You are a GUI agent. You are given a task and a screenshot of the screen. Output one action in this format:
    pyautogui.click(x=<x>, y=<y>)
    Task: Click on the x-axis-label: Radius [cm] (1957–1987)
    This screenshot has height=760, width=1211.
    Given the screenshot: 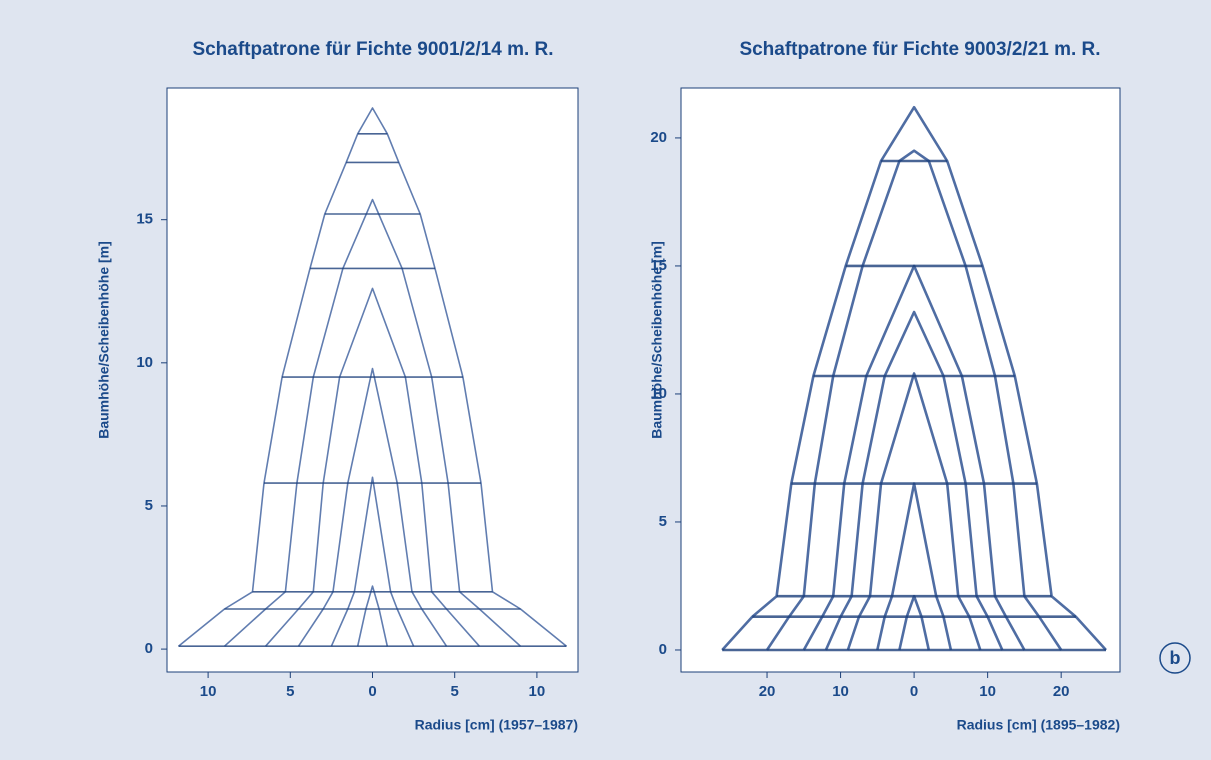 What is the action you would take?
    pyautogui.click(x=496, y=725)
    